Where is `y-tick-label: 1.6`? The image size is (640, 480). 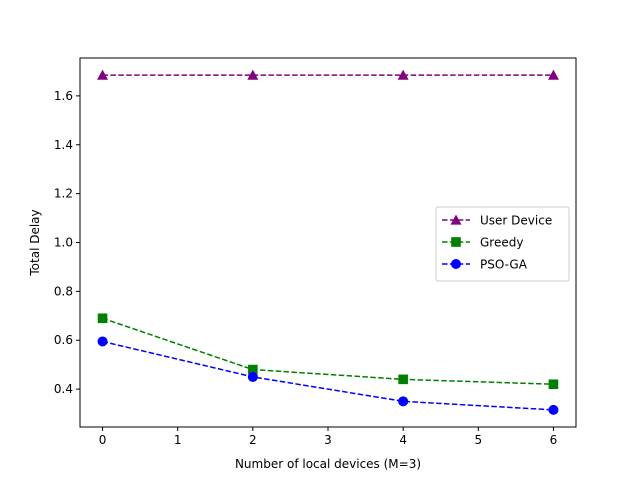
y-tick-label: 1.6 is located at coordinates (63, 96).